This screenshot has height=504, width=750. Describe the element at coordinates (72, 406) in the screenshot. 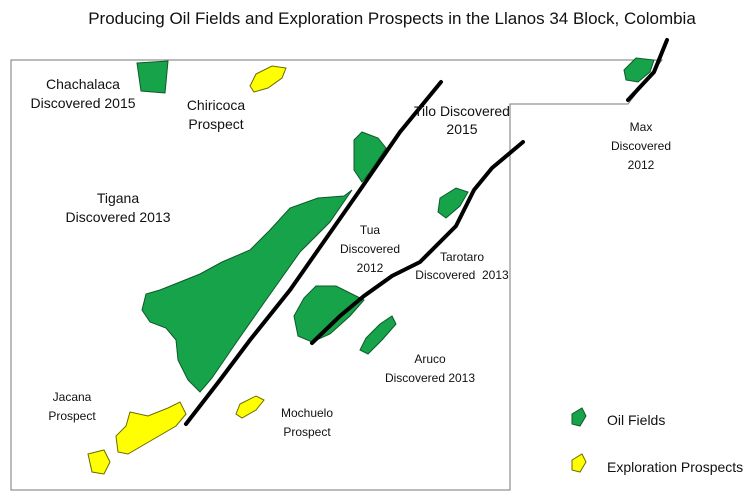

I see `map-label: Jacana Prospect` at that location.